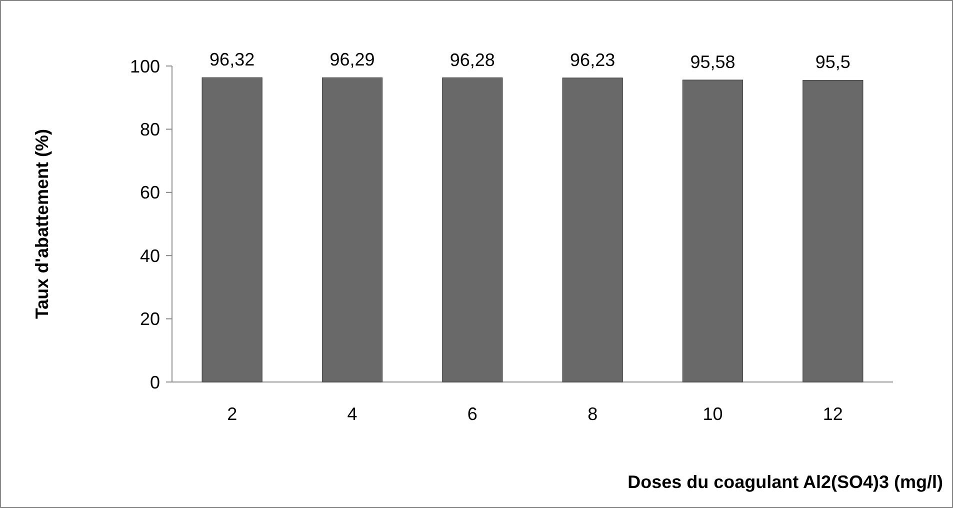 The width and height of the screenshot is (953, 508). I want to click on data-label: 96,28, so click(472, 60).